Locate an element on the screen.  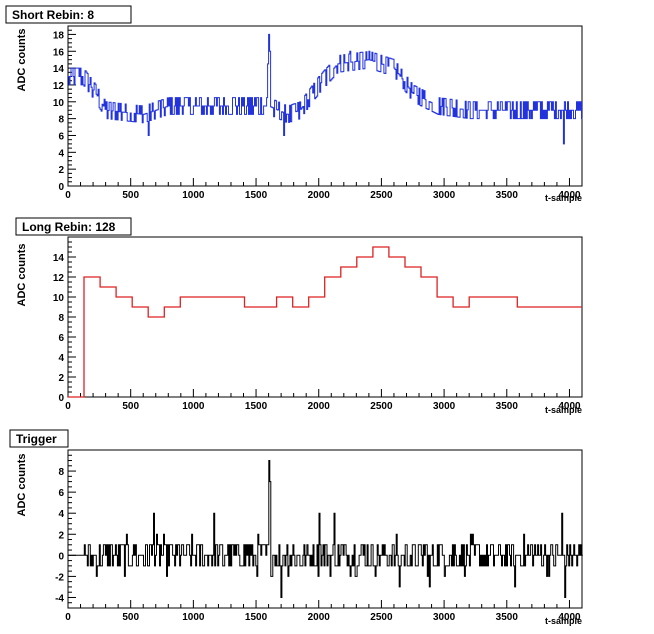
chart-title: Trigger is located at coordinates (36, 439).